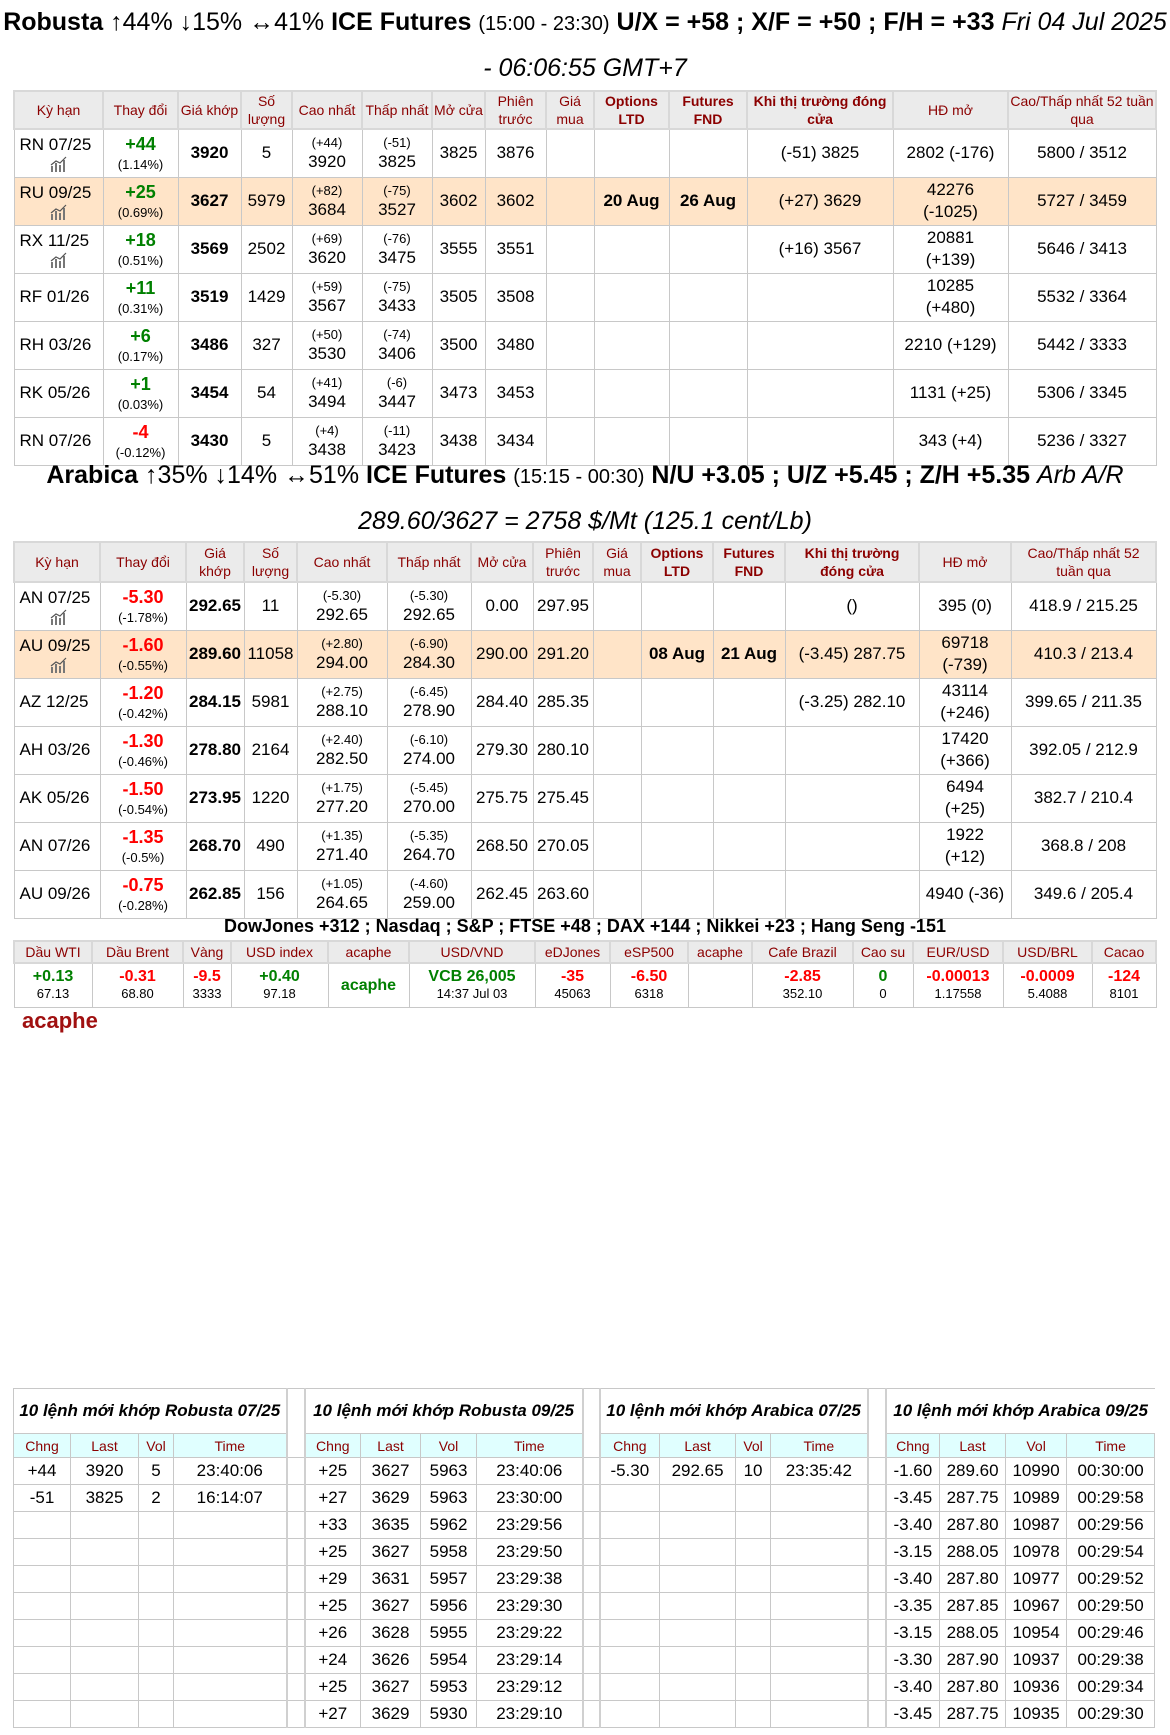  Describe the element at coordinates (55, 344) in the screenshot. I see `contract-symbol: RH 03/26` at that location.